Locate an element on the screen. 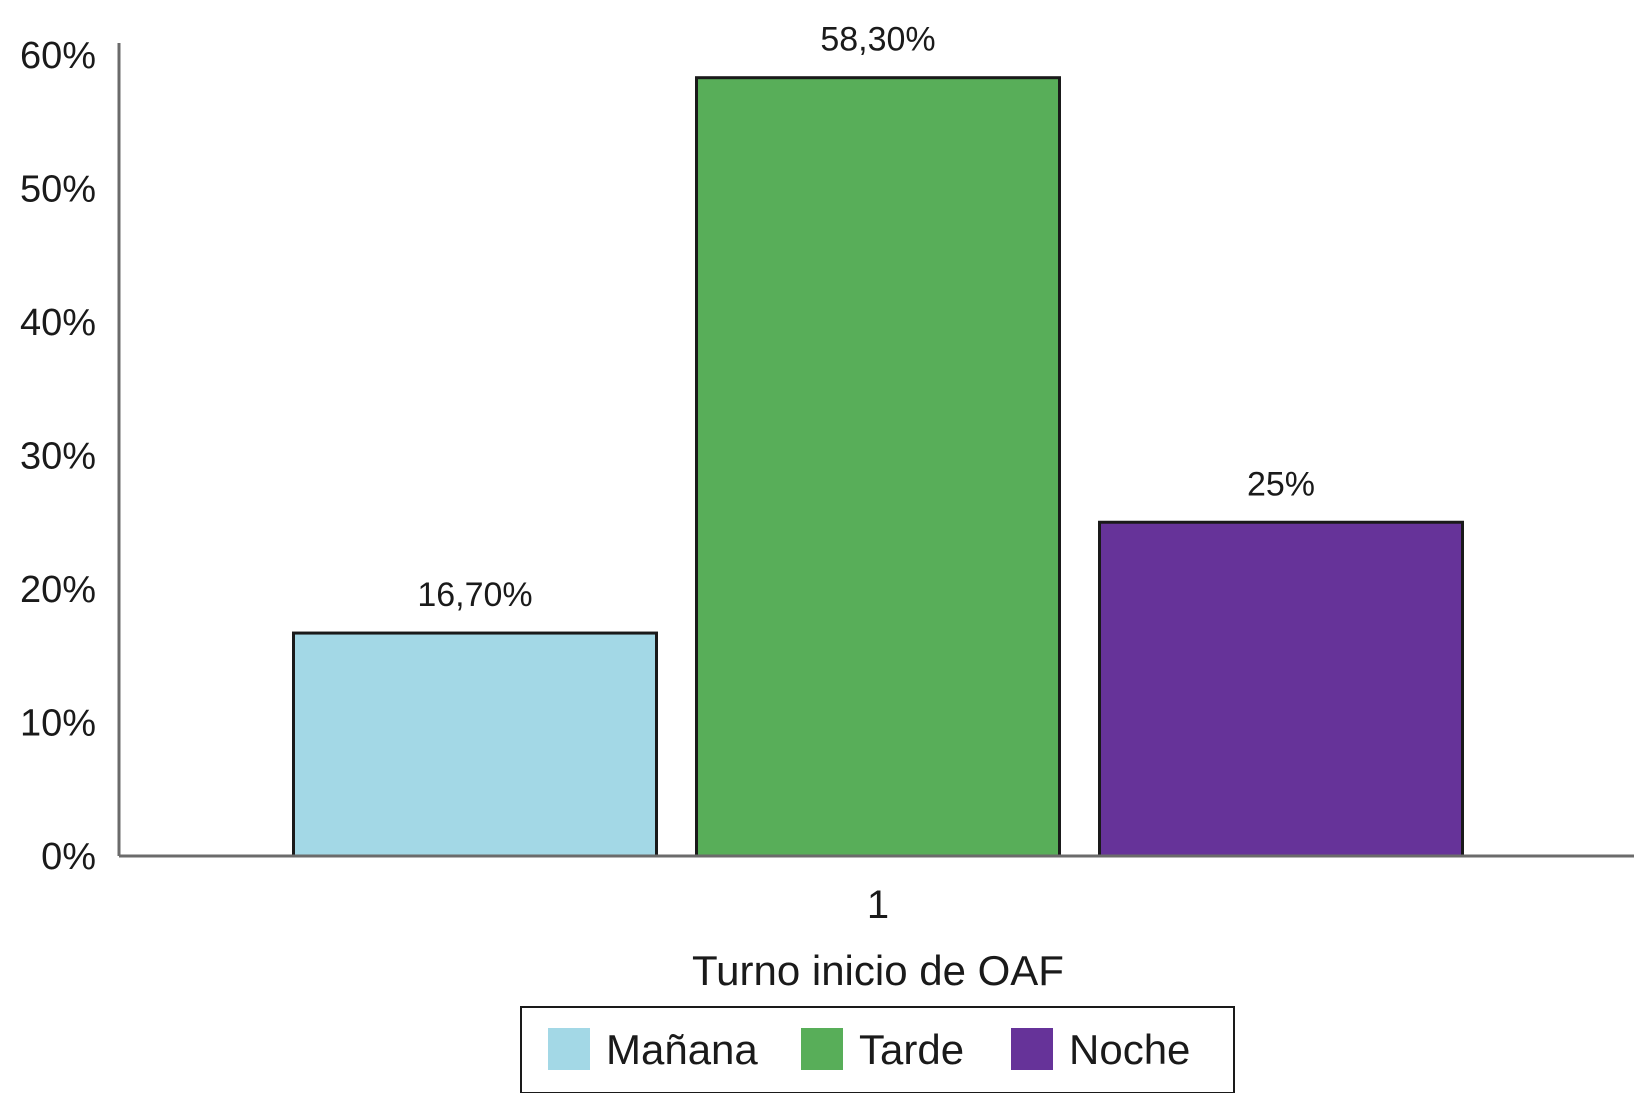 The width and height of the screenshot is (1634, 1093). legend-label: Tarde is located at coordinates (911, 1049).